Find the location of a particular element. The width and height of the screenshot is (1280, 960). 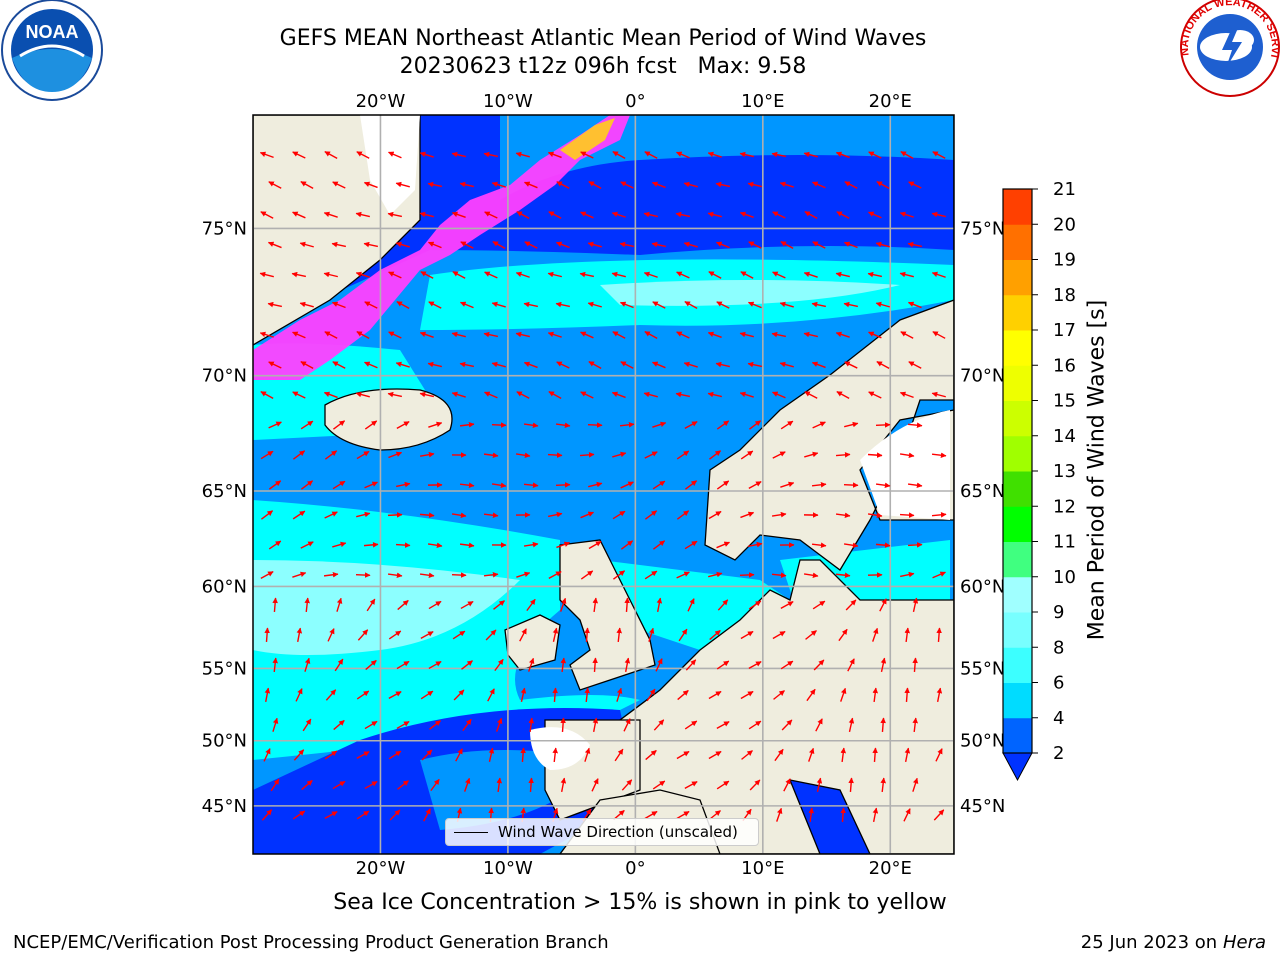

colorbar-tick-label: 11 is located at coordinates (1064, 542).